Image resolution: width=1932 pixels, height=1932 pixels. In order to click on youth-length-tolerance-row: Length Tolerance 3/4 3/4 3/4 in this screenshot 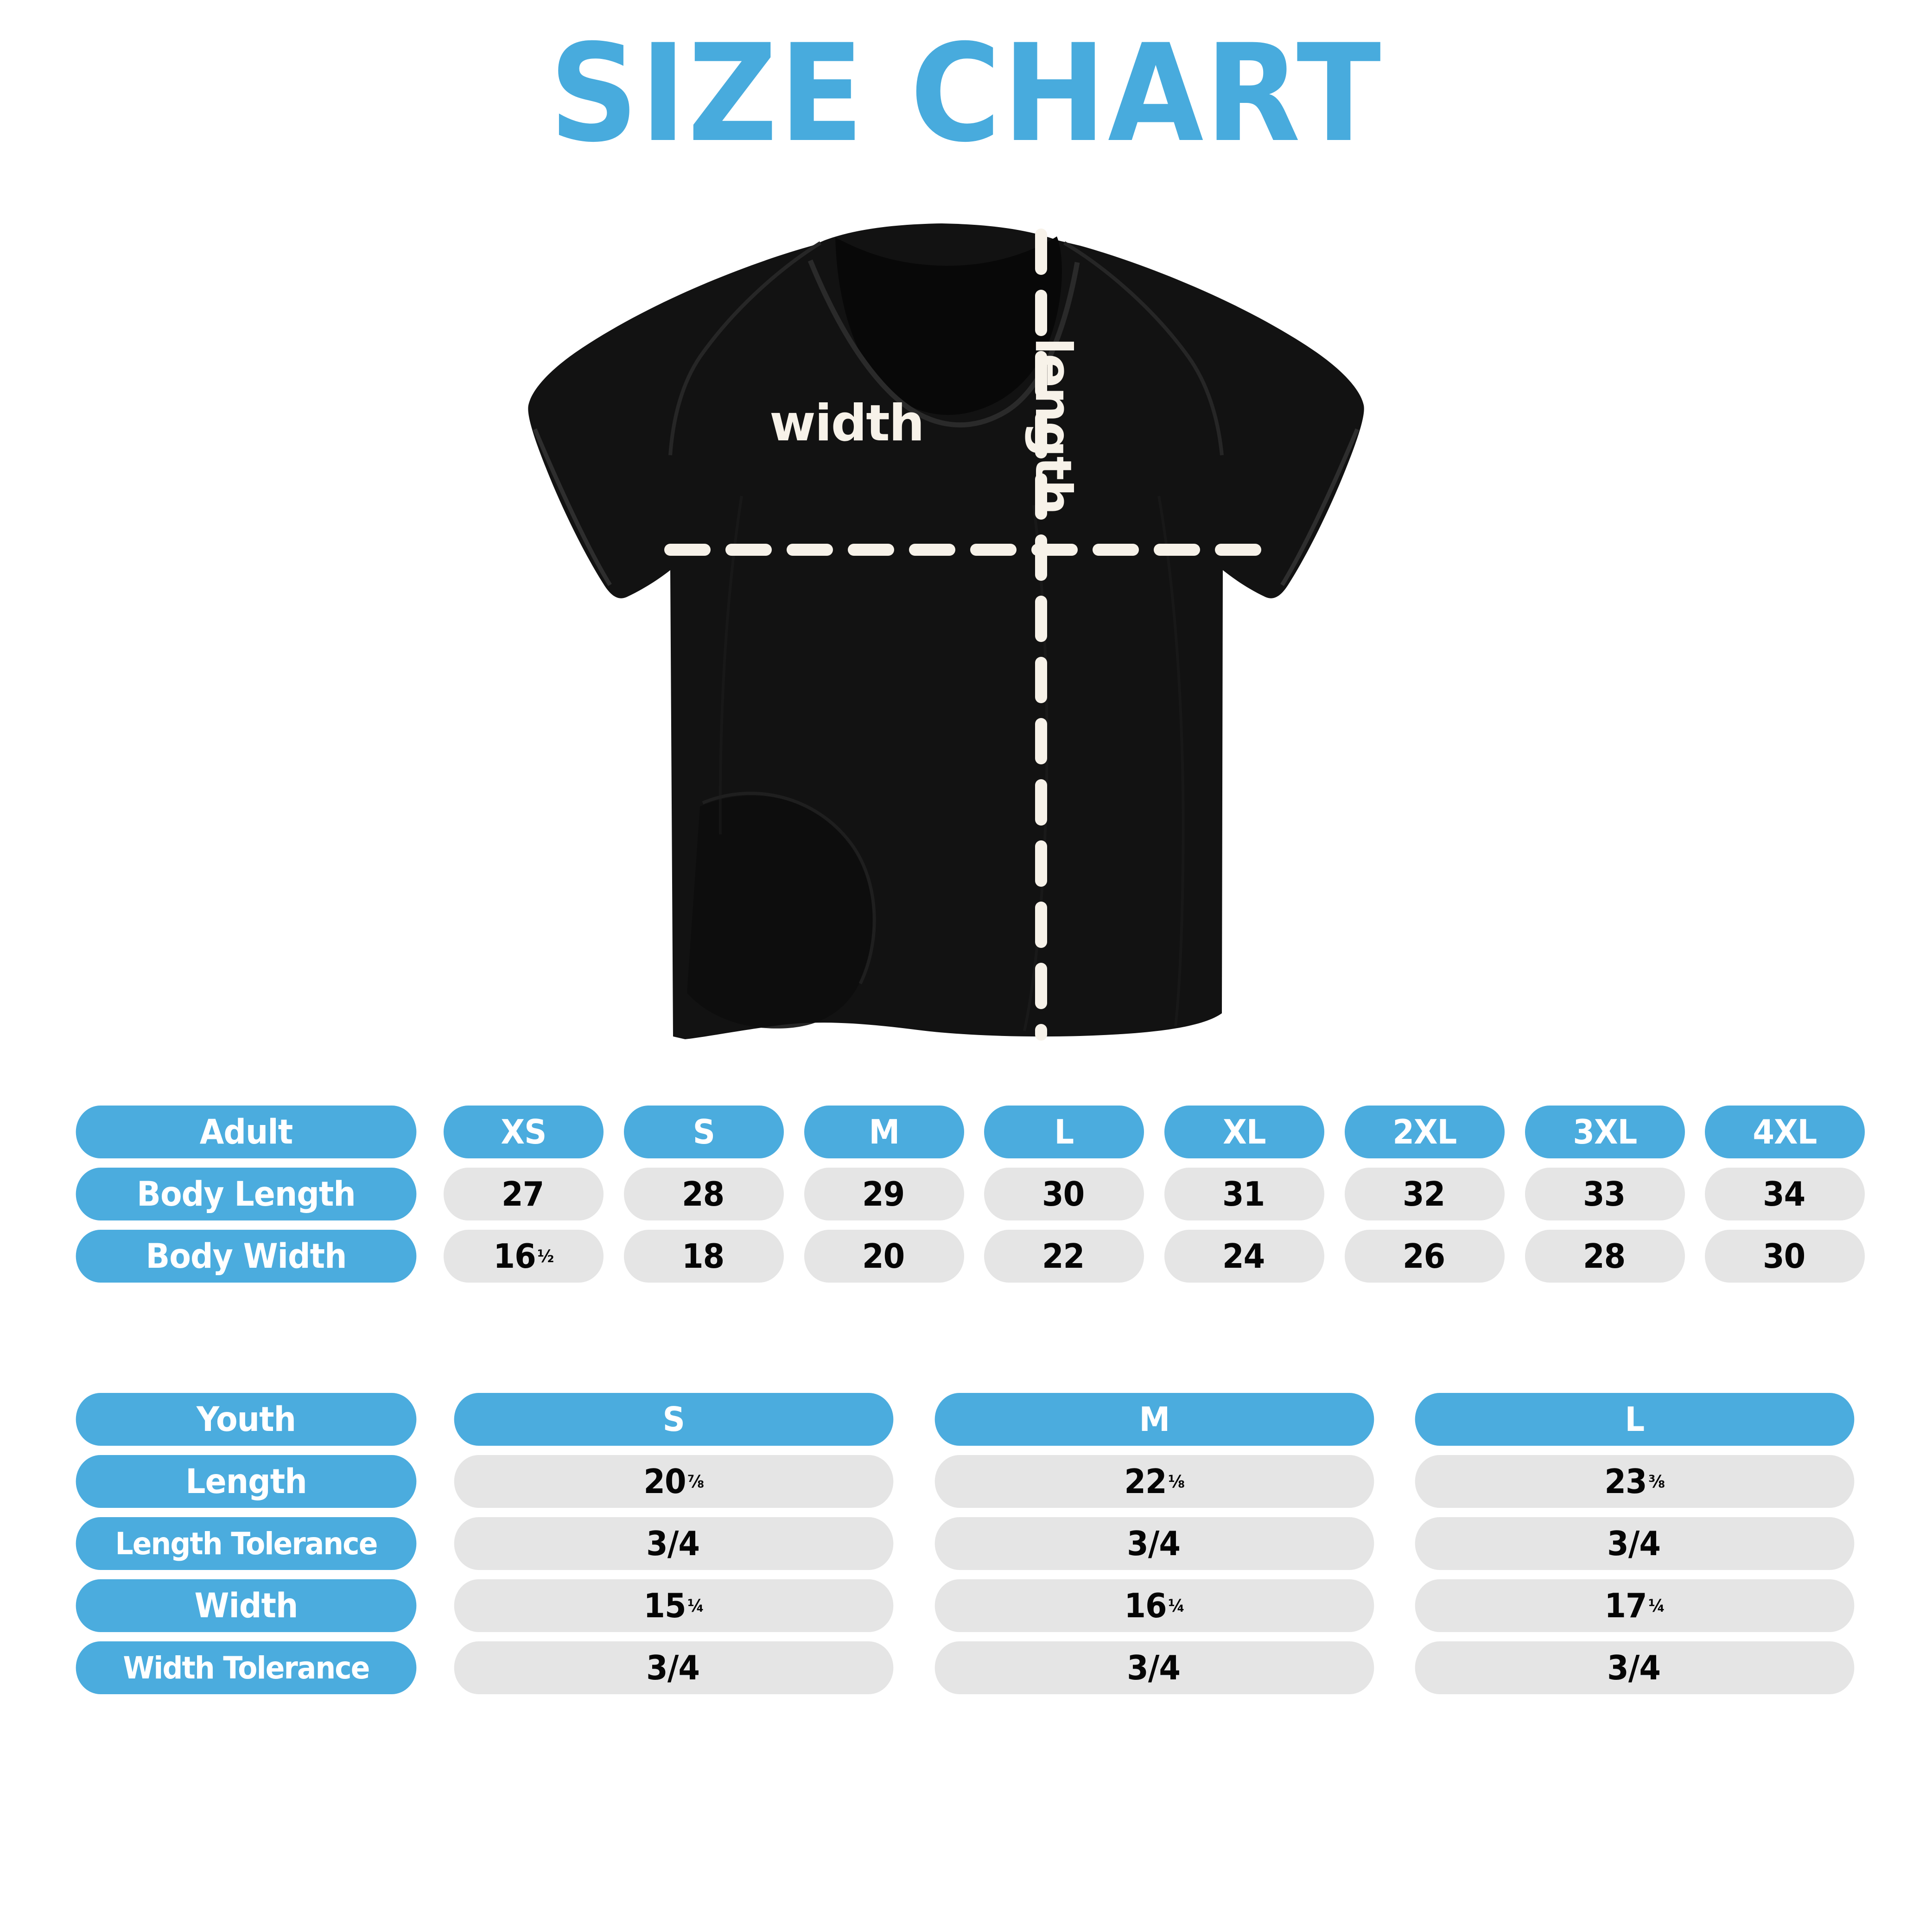, I will do `click(967, 1543)`.